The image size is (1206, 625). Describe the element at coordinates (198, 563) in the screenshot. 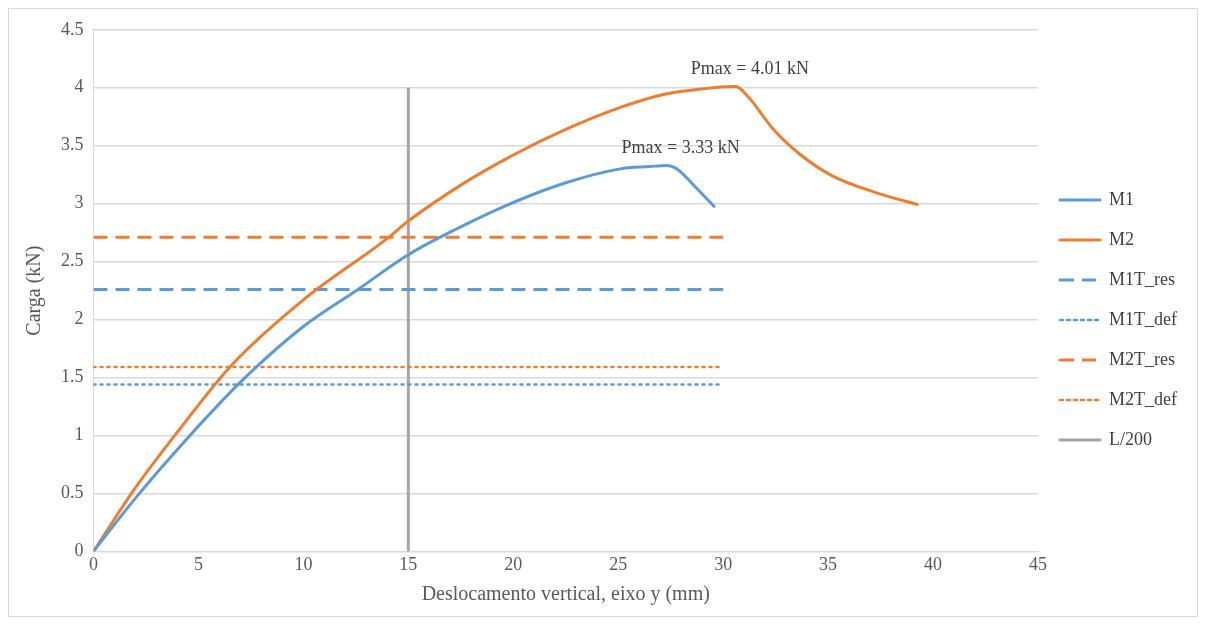

I see `x-tick-label: 5` at that location.